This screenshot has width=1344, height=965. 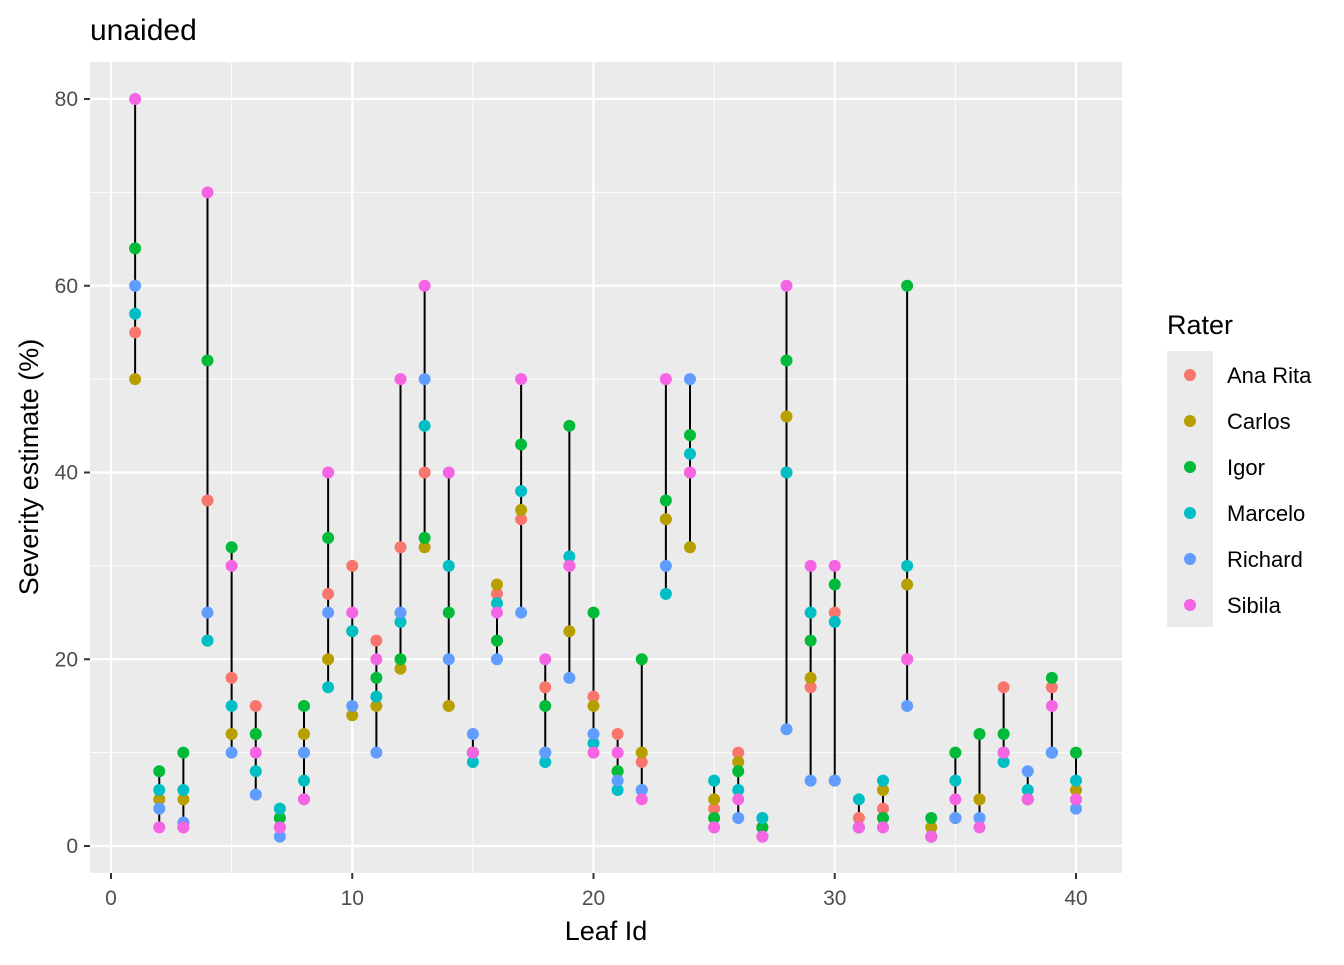 I want to click on y-tick-label: 40, so click(x=66, y=473).